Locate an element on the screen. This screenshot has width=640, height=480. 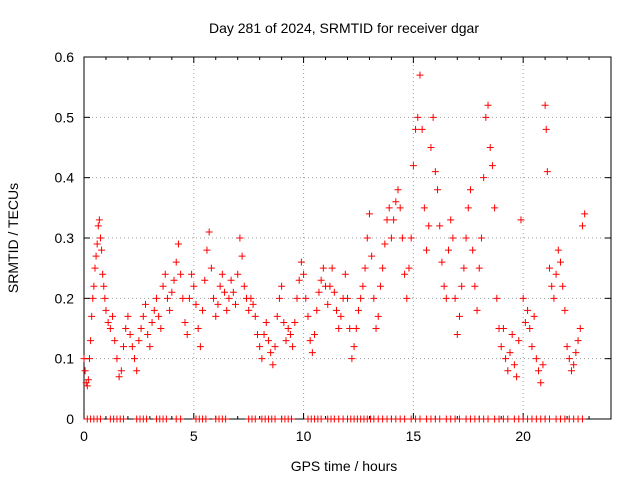
x-tick-label: 5 is located at coordinates (194, 436).